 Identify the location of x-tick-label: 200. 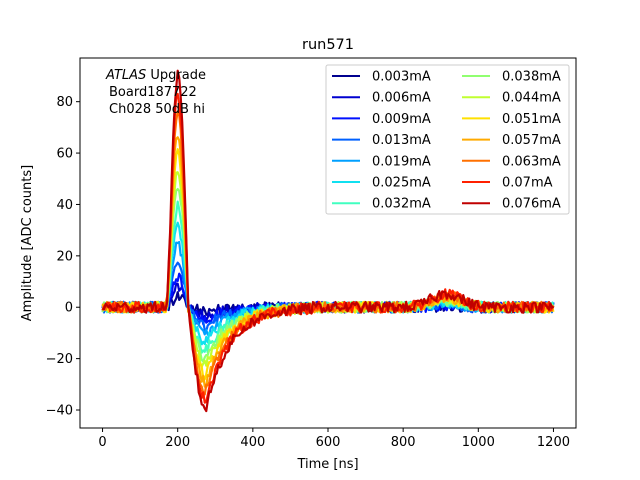
(177, 442).